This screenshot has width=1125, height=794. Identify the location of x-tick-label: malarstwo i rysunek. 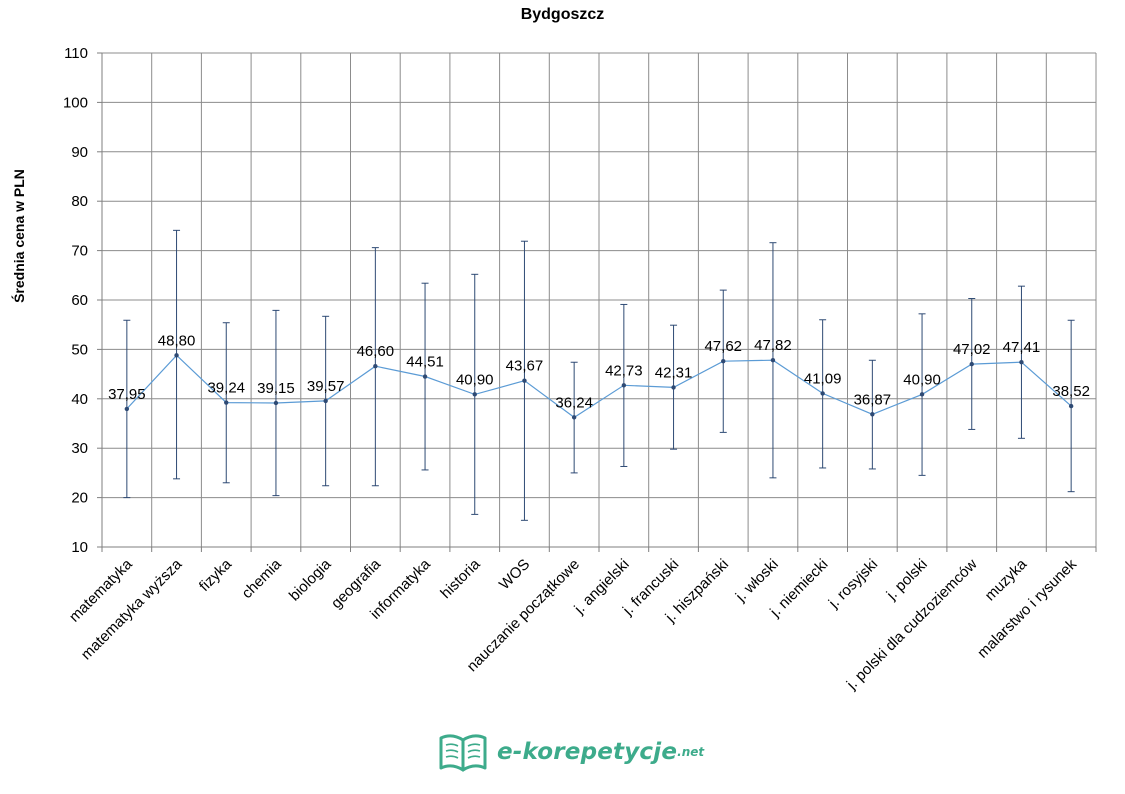
(1027, 608).